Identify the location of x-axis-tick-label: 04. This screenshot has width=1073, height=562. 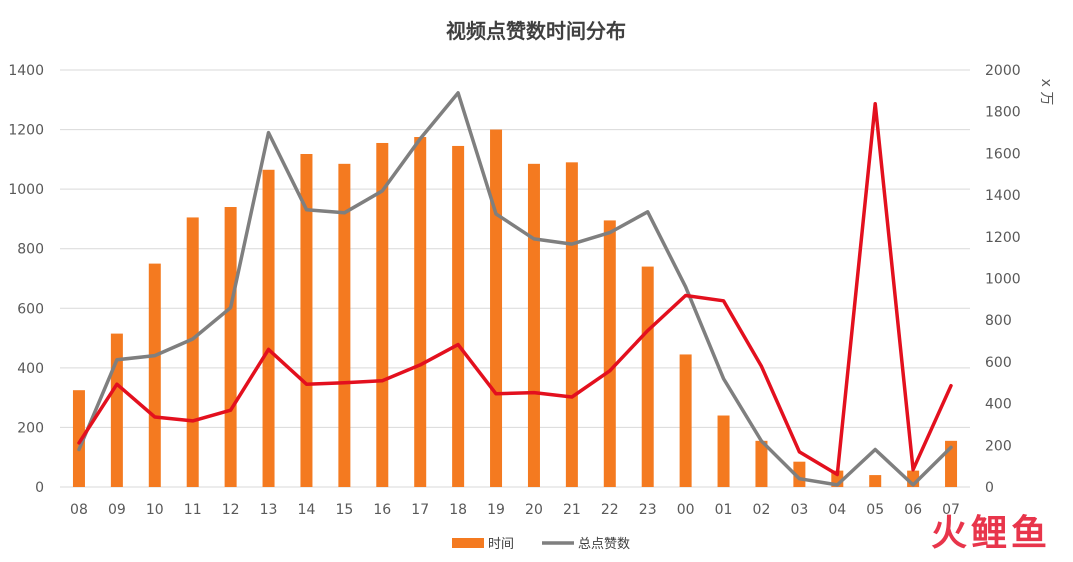
(837, 510).